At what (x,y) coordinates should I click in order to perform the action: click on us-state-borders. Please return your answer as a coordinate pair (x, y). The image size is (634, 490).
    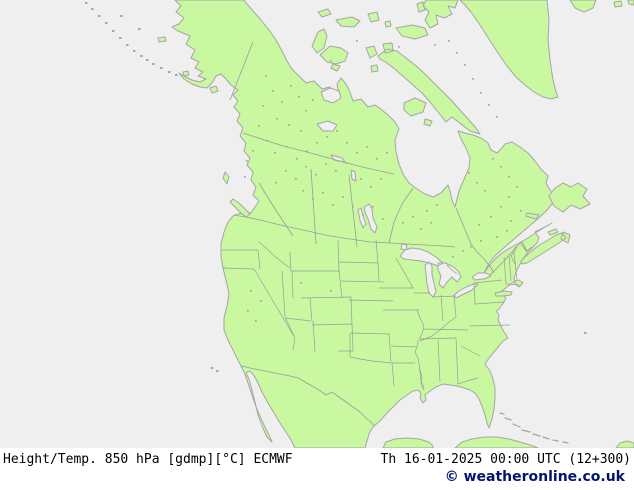
    Looking at the image, I should click on (371, 315).